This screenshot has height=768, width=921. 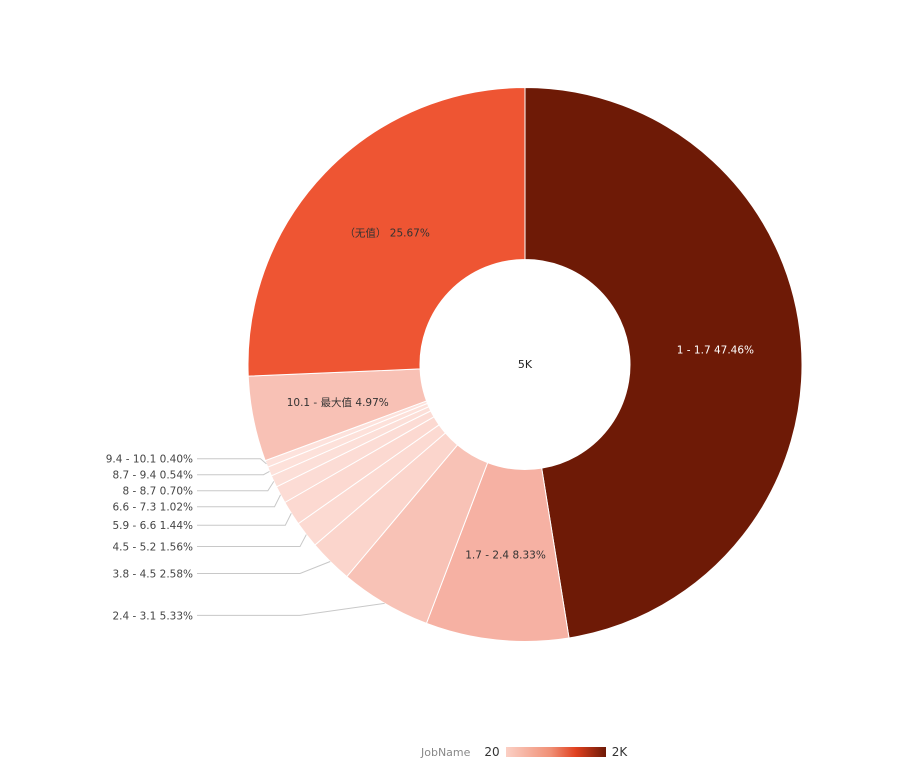 What do you see at coordinates (149, 460) in the screenshot?
I see `slice-label-9: 9.4 - 10.1 0.40%` at bounding box center [149, 460].